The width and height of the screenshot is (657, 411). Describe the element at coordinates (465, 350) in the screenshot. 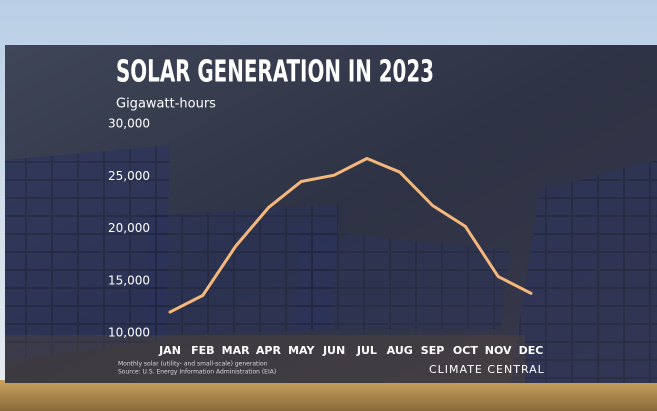

I see `x-tick-label: OCT` at that location.